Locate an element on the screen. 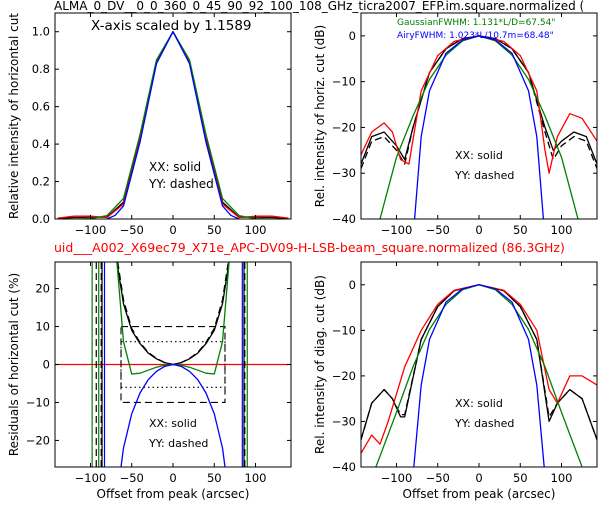 This screenshot has width=607, height=511. annotation: X-axis scaled by 1.1589 is located at coordinates (171, 26).